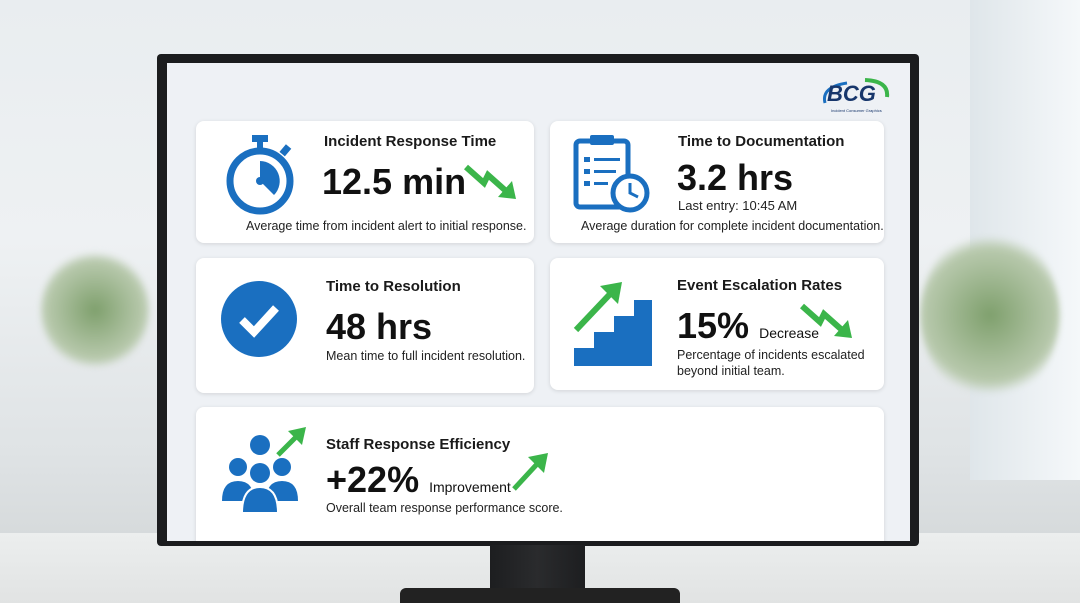 The image size is (1080, 603). Describe the element at coordinates (418, 444) in the screenshot. I see `card-title: Staff Response Efficiency` at that location.